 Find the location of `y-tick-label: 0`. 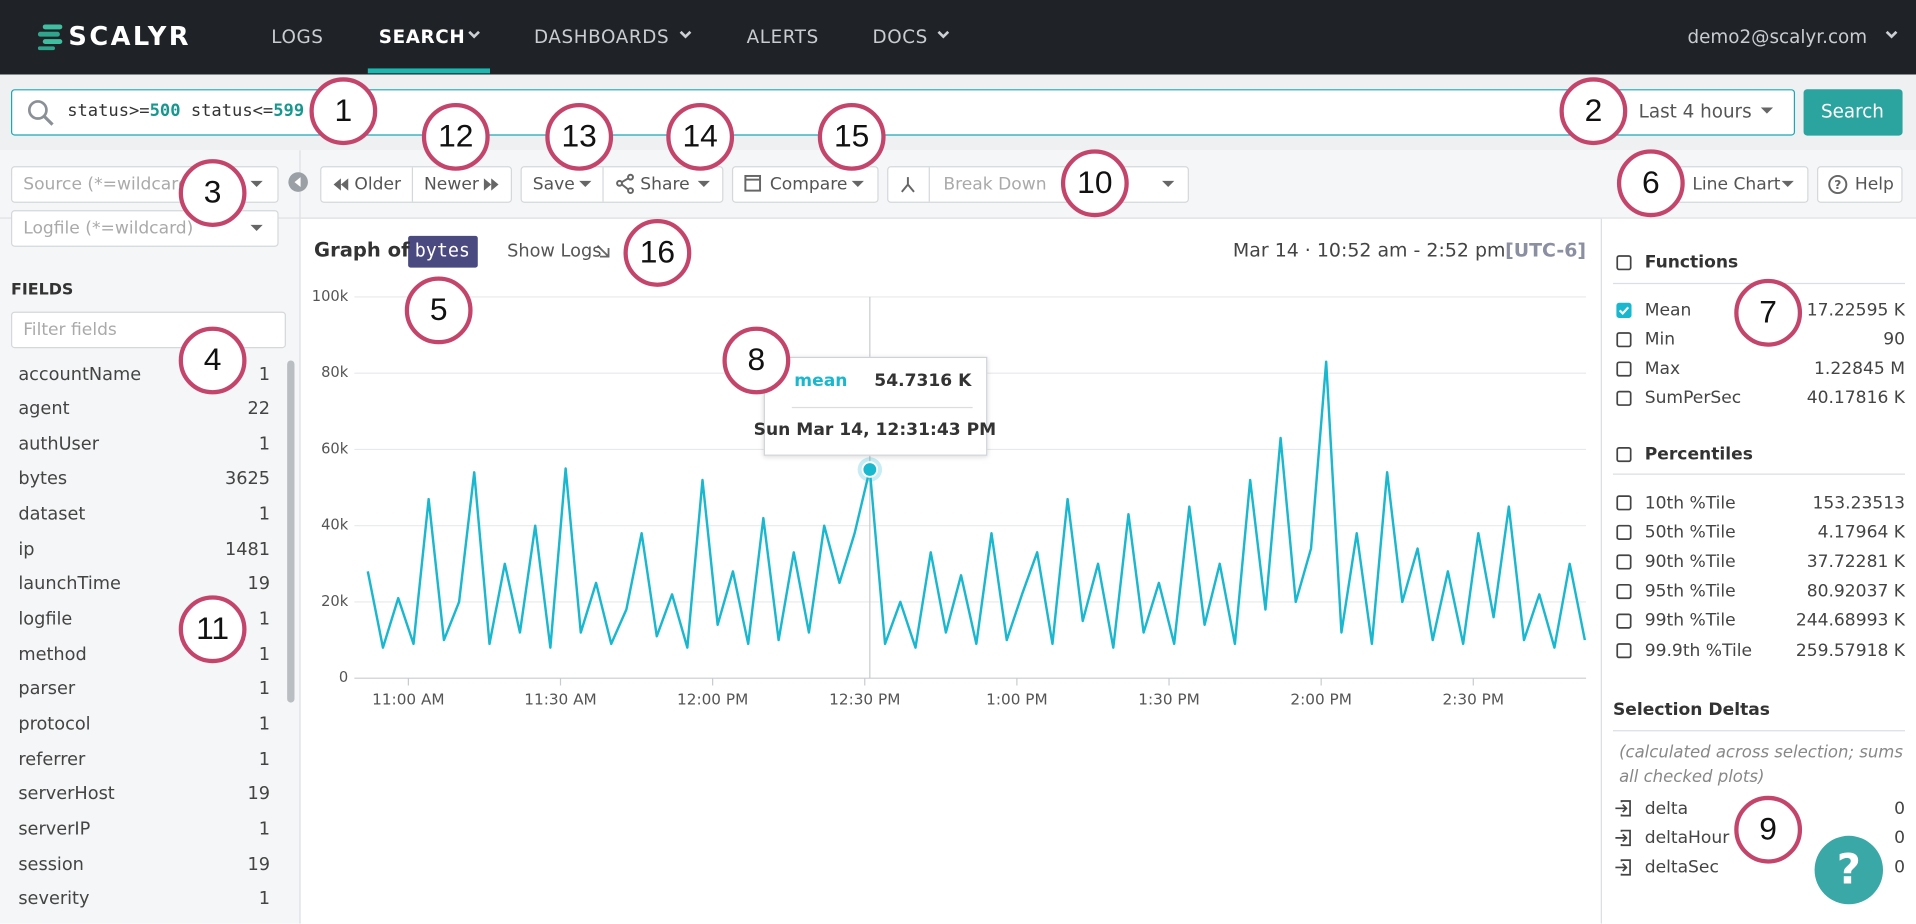

y-tick-label: 0 is located at coordinates (343, 677).